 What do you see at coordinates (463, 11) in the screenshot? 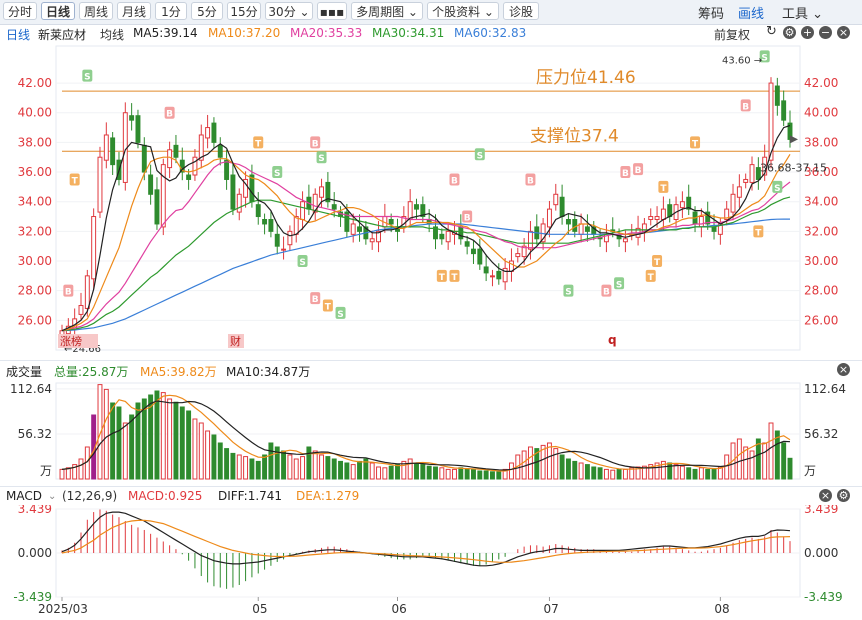
I see `period-button-10: 个股资料 ⌄` at bounding box center [463, 11].